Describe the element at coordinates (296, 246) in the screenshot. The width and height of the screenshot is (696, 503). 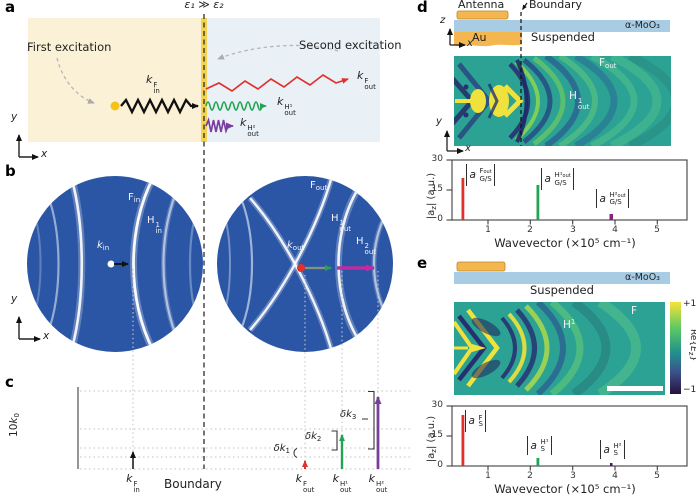
I see `k-out-b-label: kout` at that location.